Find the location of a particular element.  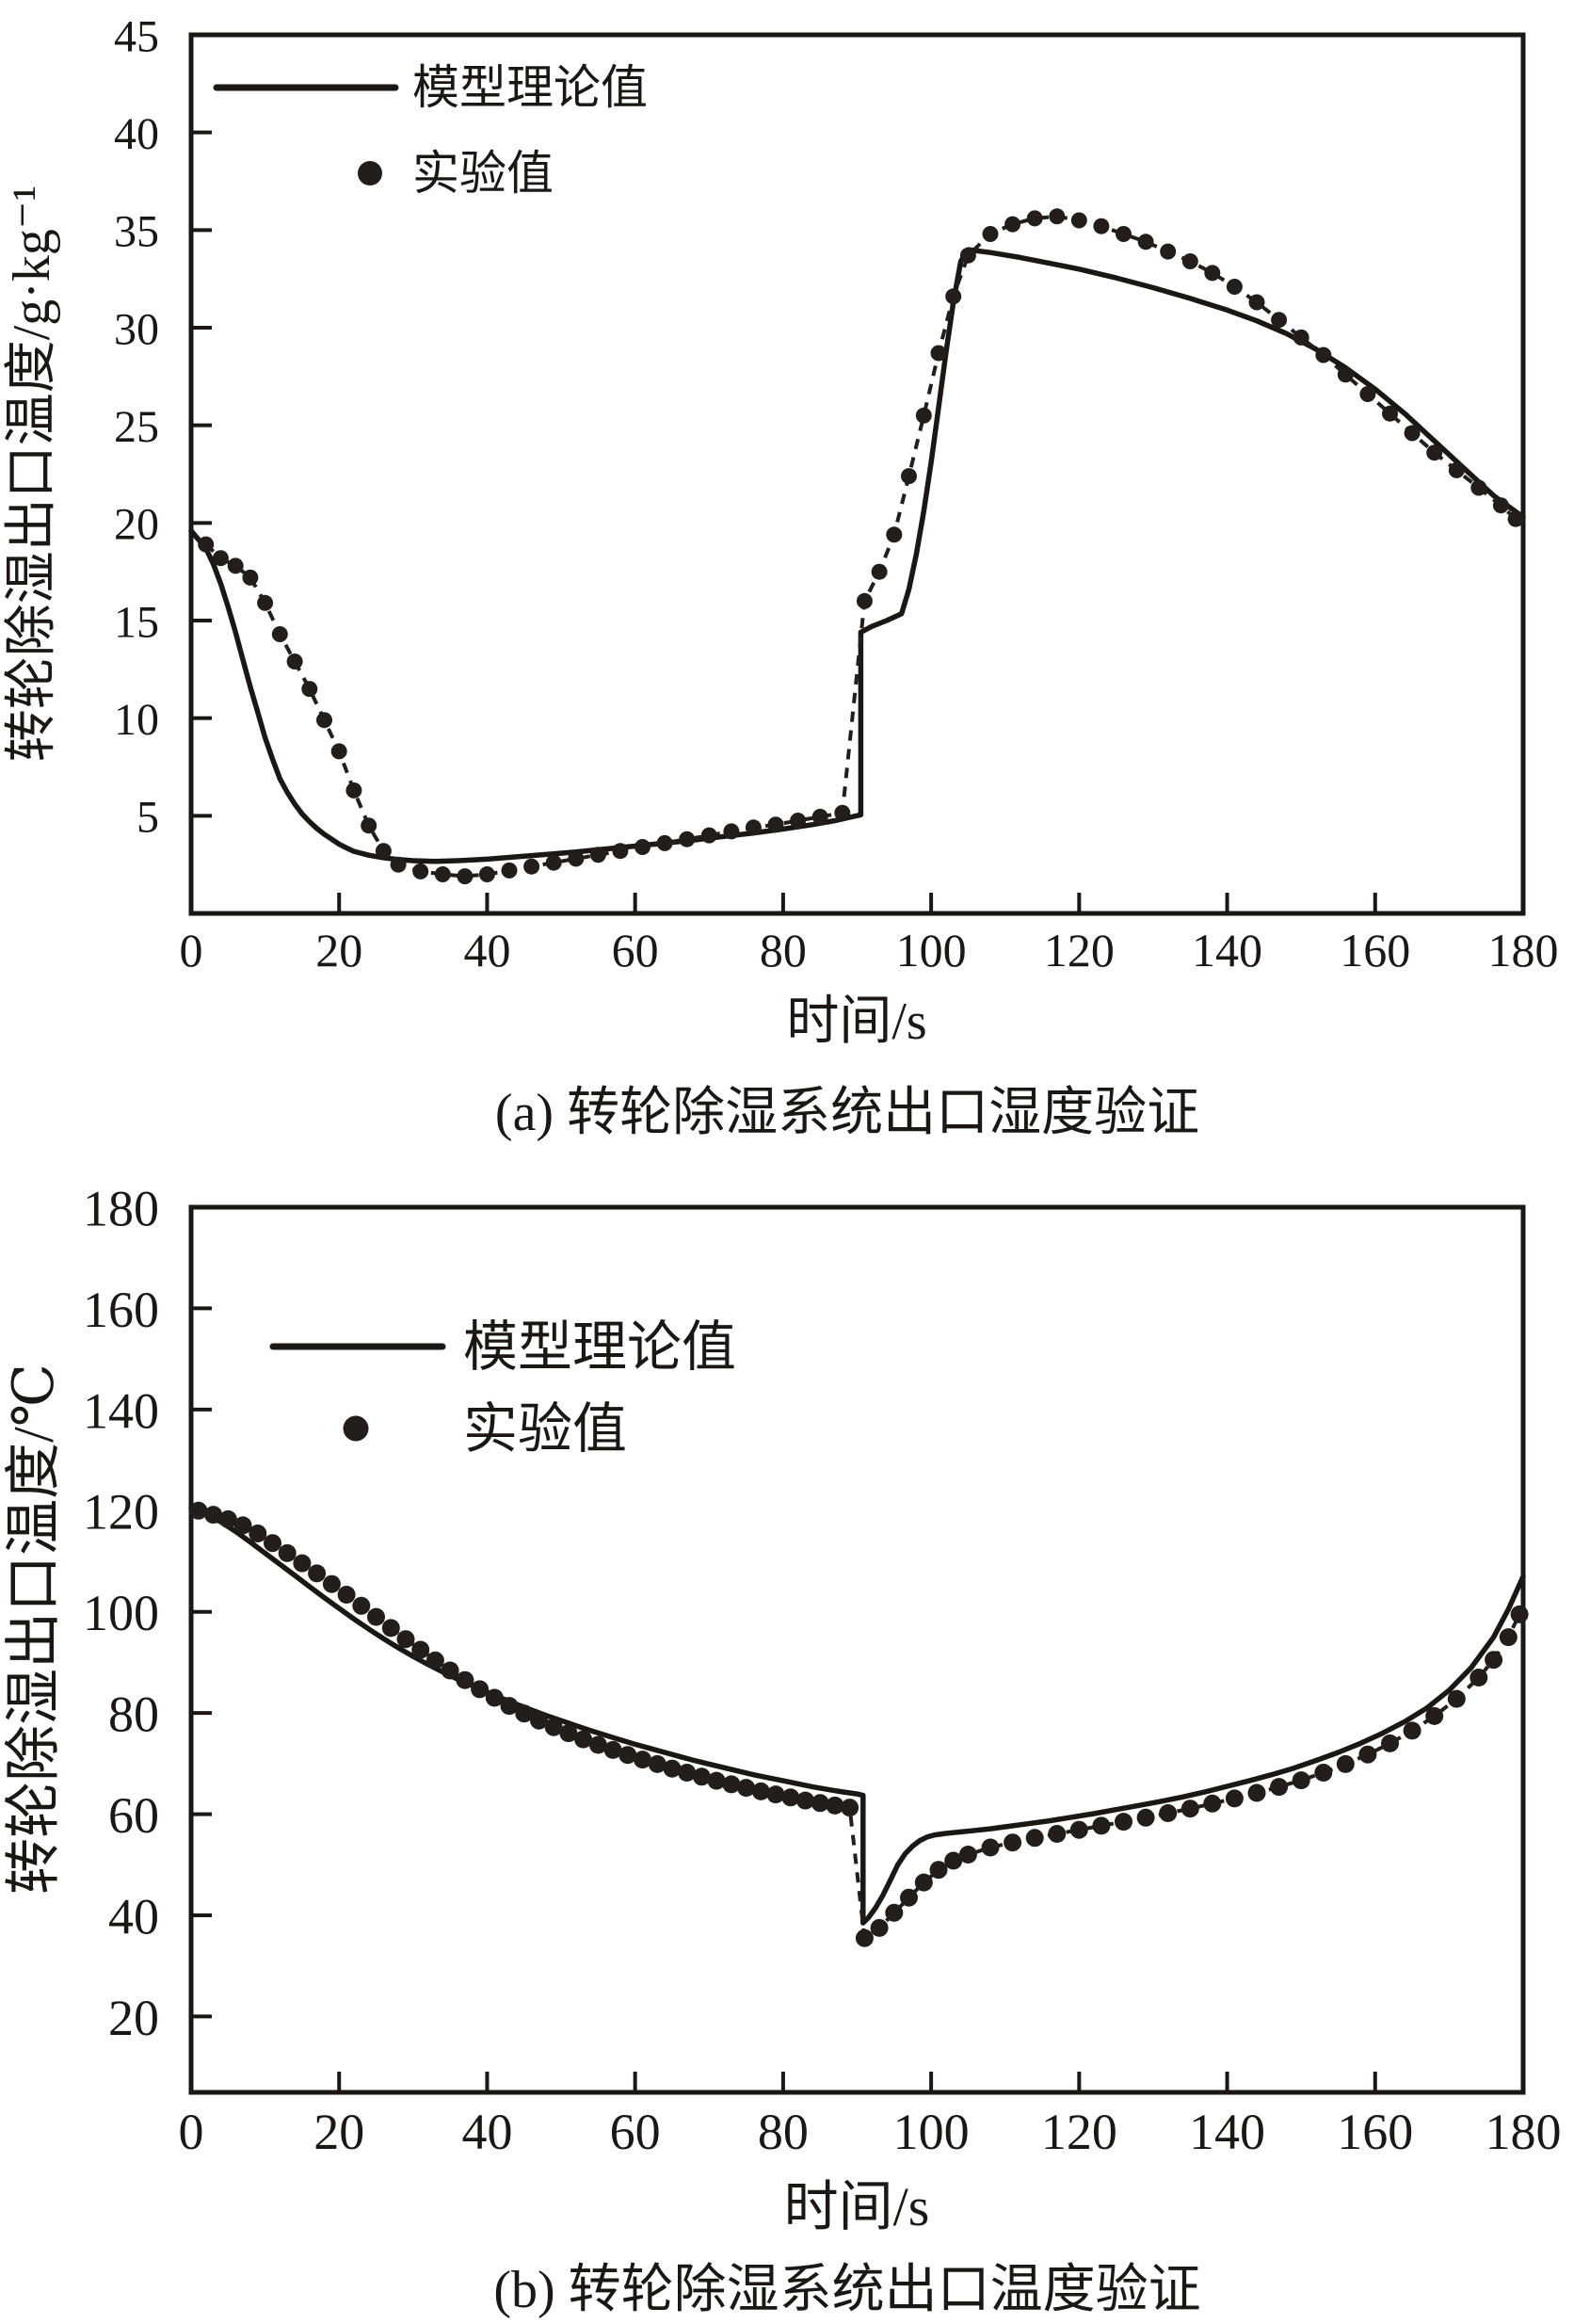

y-tick-label: 20 is located at coordinates (136, 525).